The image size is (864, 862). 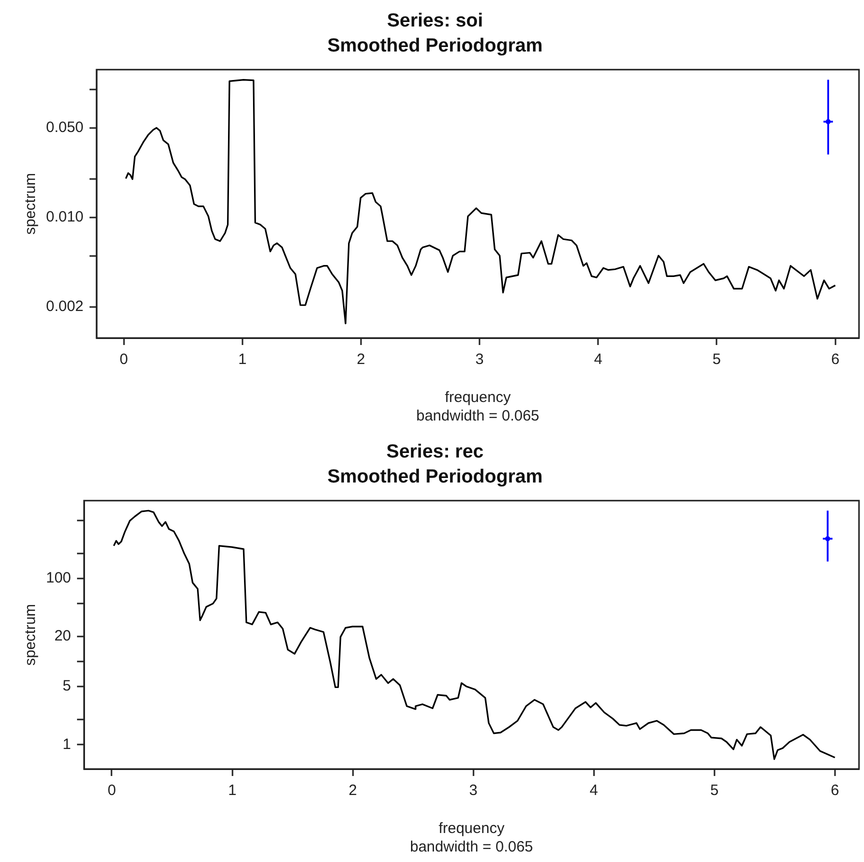 I want to click on y-tick-label: 0.010, so click(x=65, y=217).